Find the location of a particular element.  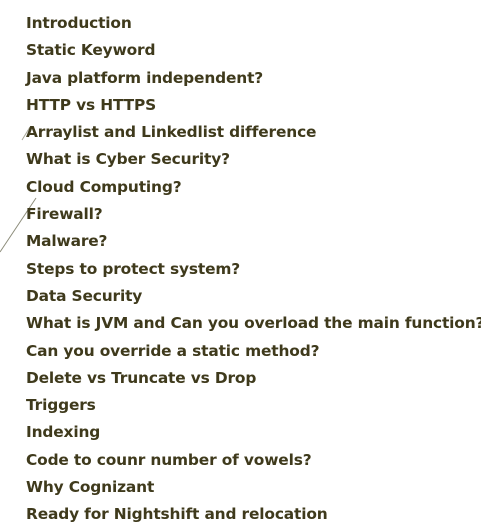

topic-override-static-method: Can you override a static method? is located at coordinates (173, 350).